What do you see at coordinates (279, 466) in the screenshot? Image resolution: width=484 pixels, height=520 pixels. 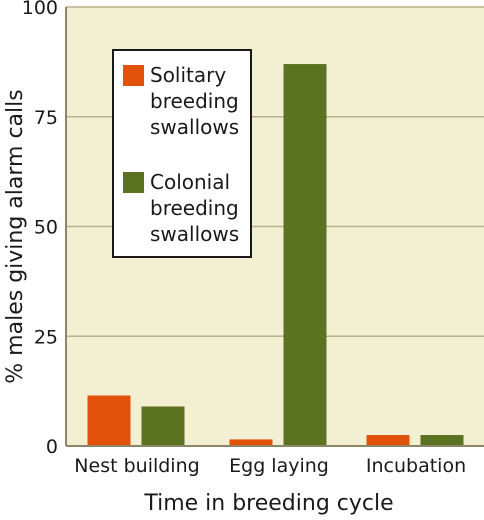 I see `x-category-label: Egg laying` at bounding box center [279, 466].